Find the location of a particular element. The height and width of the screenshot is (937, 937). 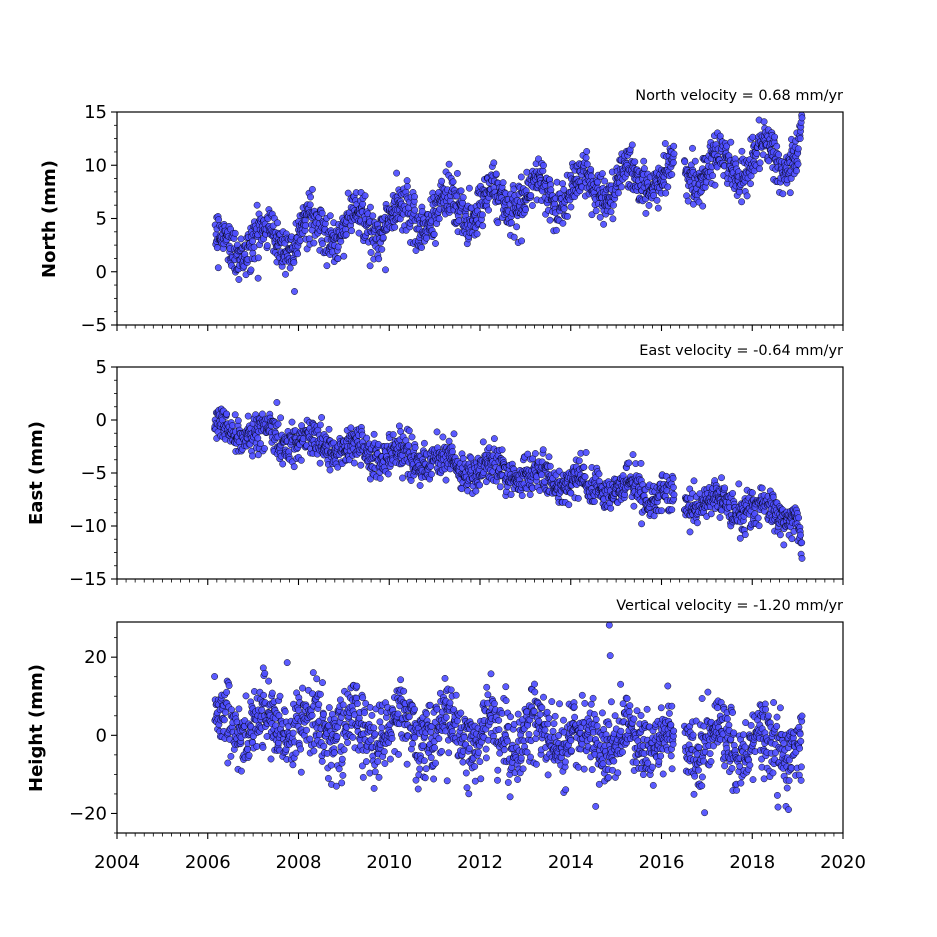

east-velocity-title: East velocity = -0.64 mm/yr is located at coordinates (741, 351).